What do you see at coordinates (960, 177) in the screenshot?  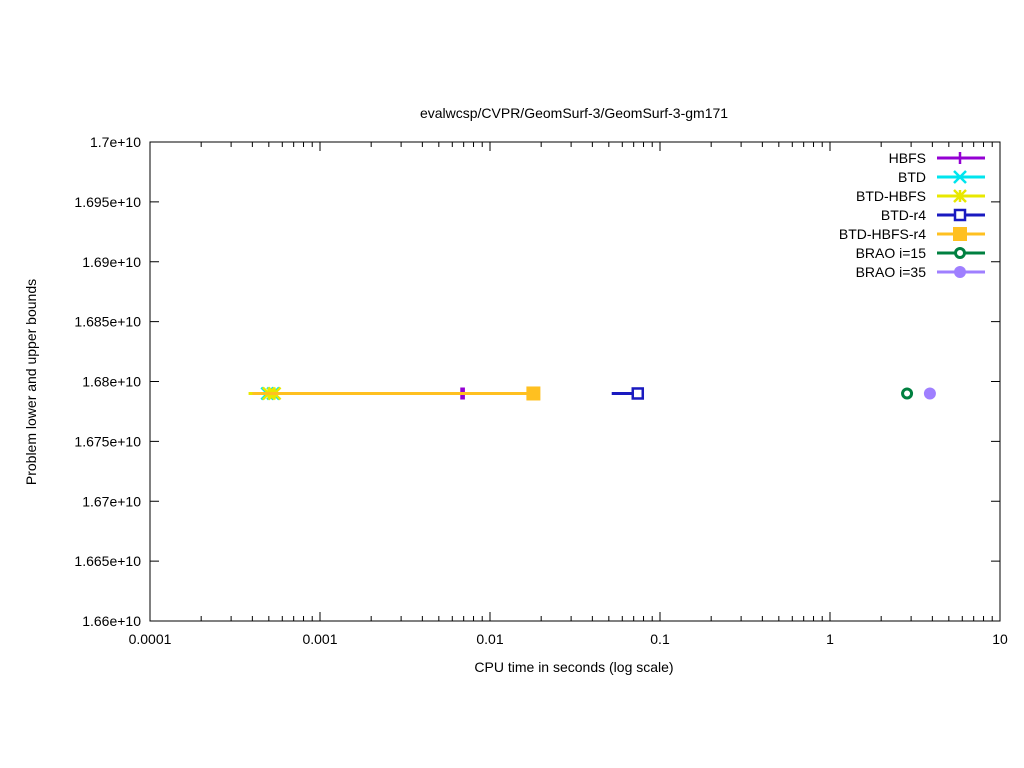 I see `cross-marker` at bounding box center [960, 177].